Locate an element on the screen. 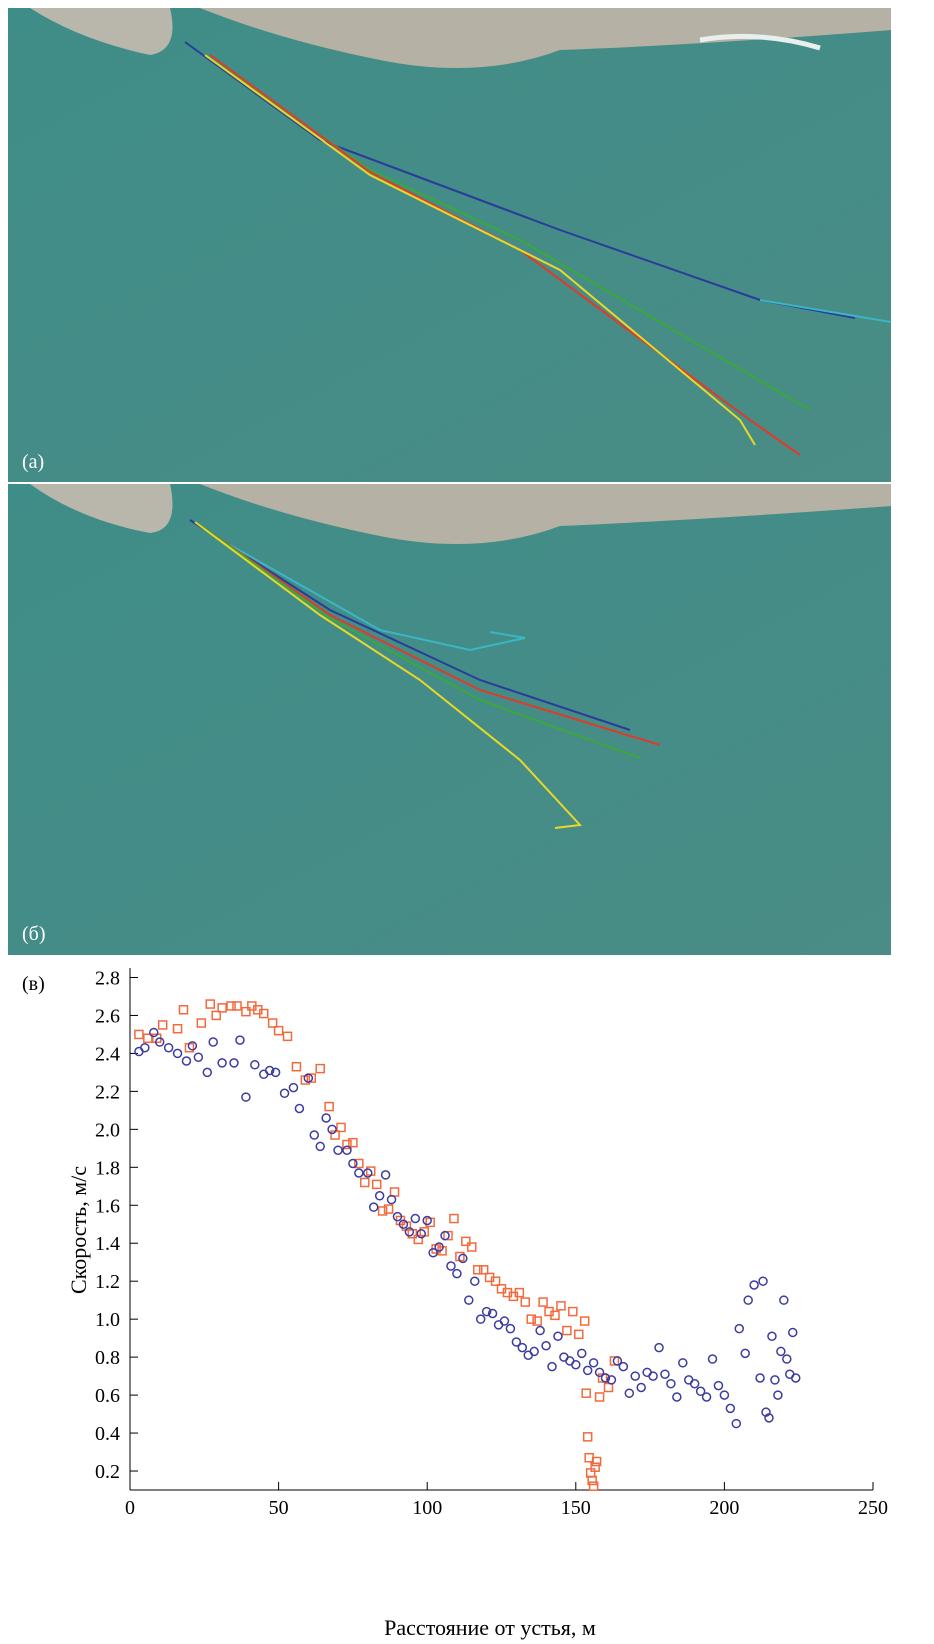  y-tick-label: 0.2 is located at coordinates (107, 1472).